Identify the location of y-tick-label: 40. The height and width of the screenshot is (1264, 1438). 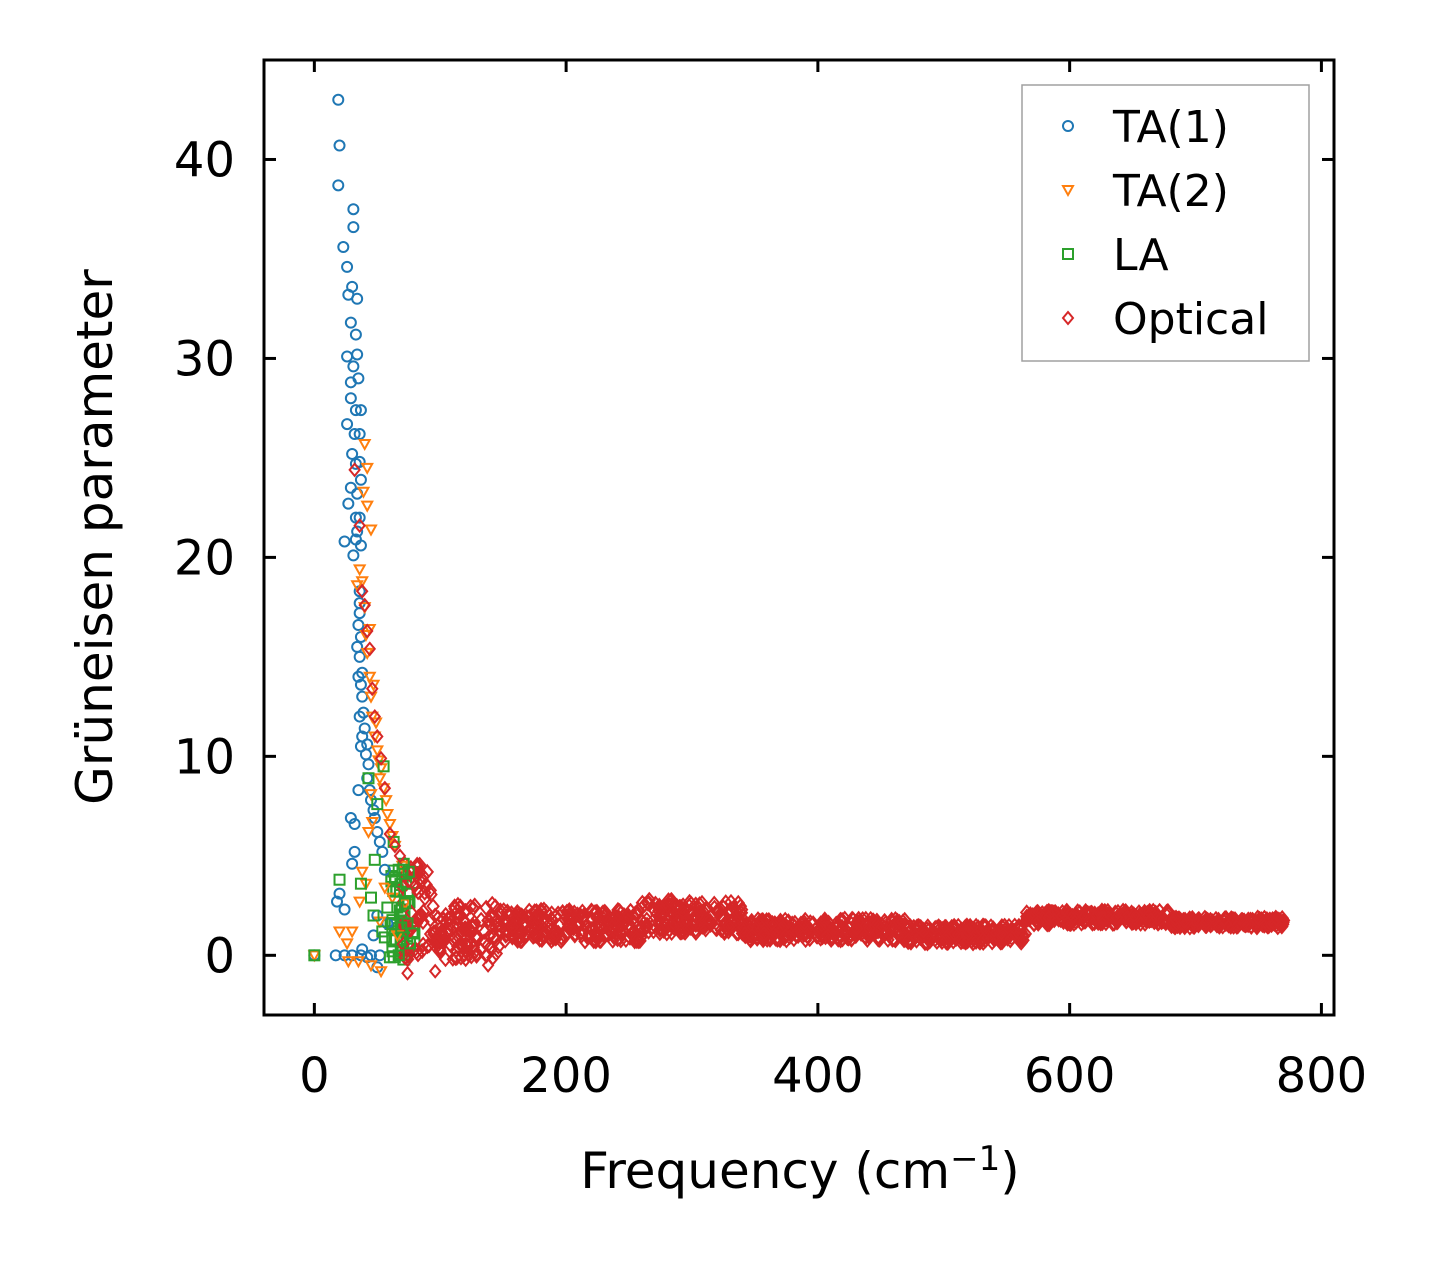
(204, 160).